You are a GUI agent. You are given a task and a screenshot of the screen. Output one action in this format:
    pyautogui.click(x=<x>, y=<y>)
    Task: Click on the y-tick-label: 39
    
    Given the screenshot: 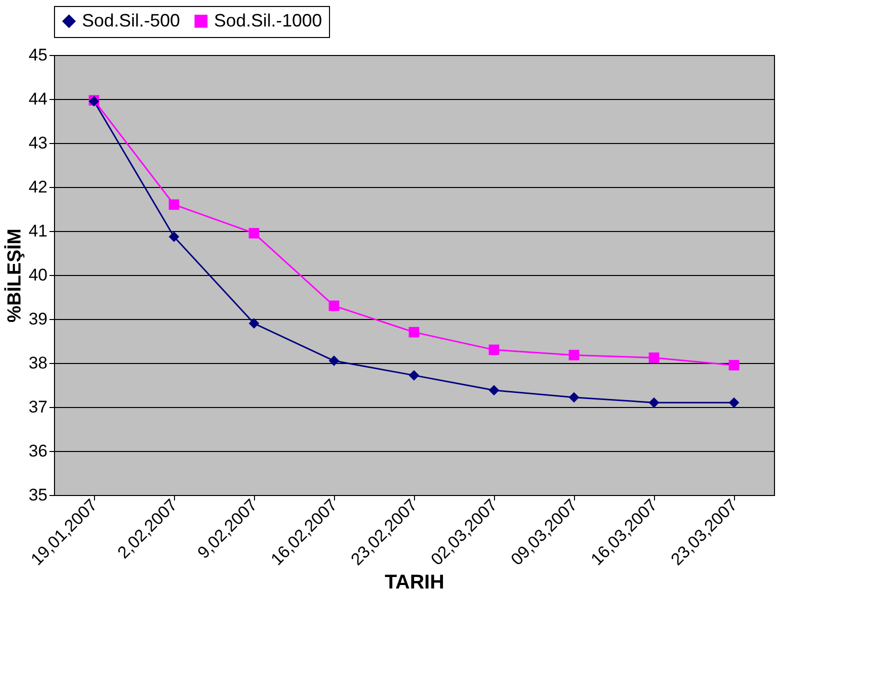 What is the action you would take?
    pyautogui.click(x=38, y=319)
    